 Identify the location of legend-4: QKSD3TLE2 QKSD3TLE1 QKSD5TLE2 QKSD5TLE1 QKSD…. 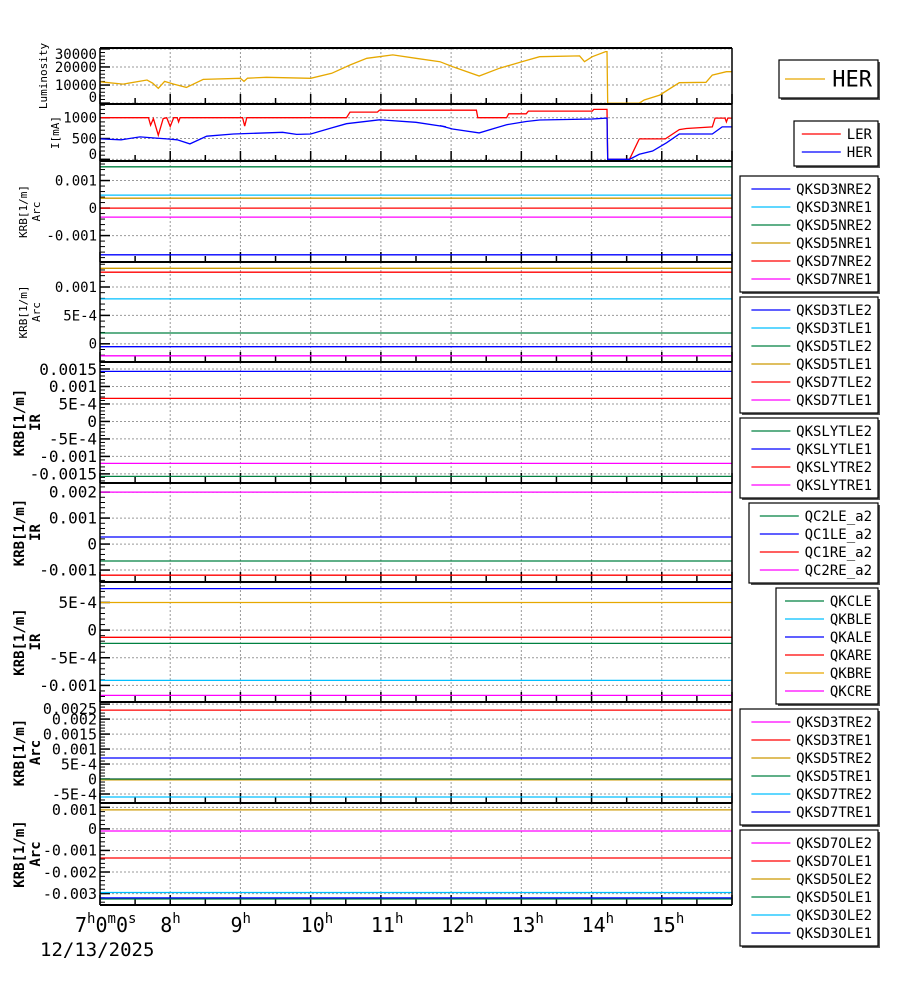
(809, 355).